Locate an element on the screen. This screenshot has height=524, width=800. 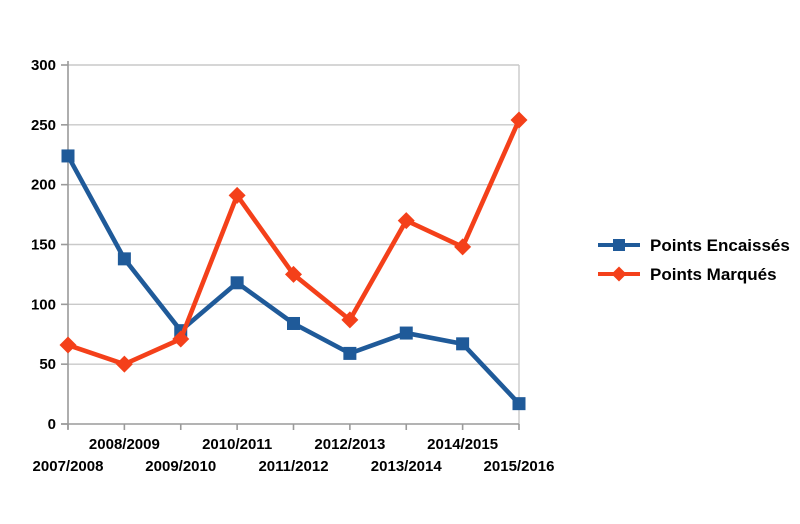
svg-text: 150 is located at coordinates (43, 245).